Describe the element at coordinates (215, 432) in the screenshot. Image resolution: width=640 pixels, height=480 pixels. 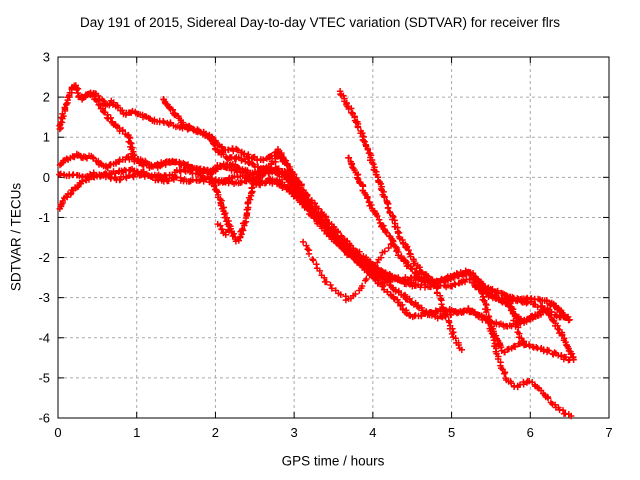
I see `x-tick-label: 2` at that location.